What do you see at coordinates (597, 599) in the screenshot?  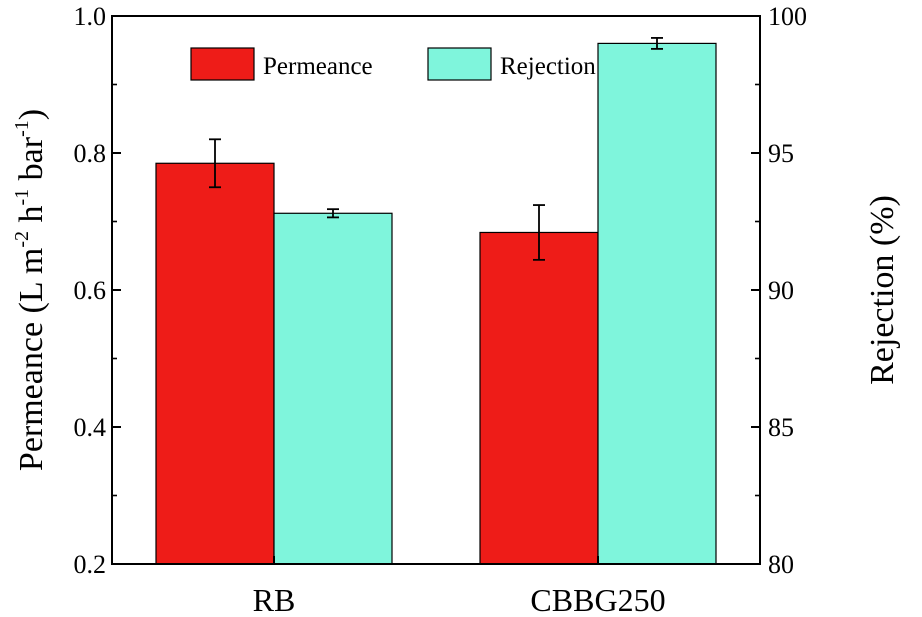 I see `x-tick-label: CBBG250` at bounding box center [597, 599].